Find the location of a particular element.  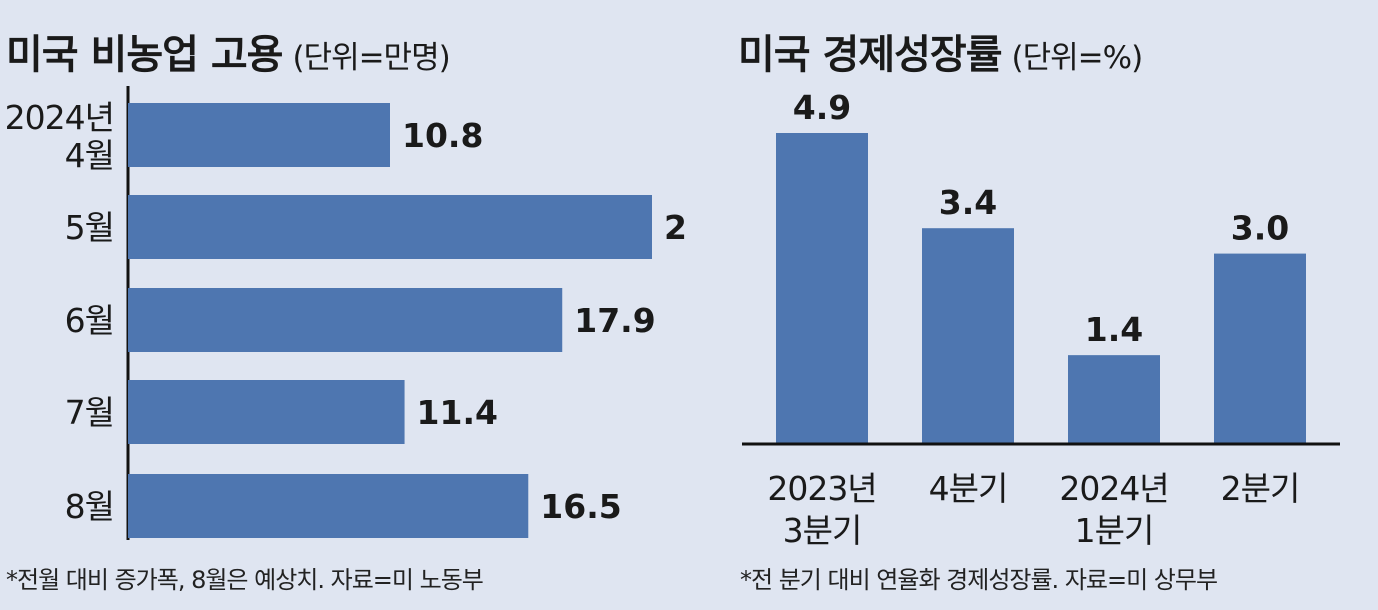

employment-category-label: 6월 is located at coordinates (89, 320).